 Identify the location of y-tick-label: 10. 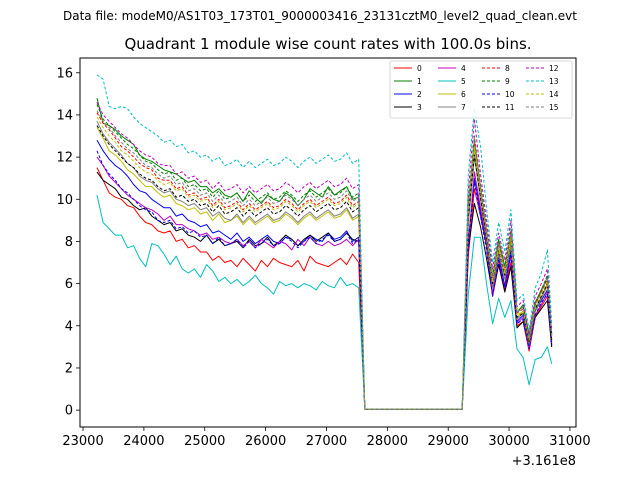
(64, 200).